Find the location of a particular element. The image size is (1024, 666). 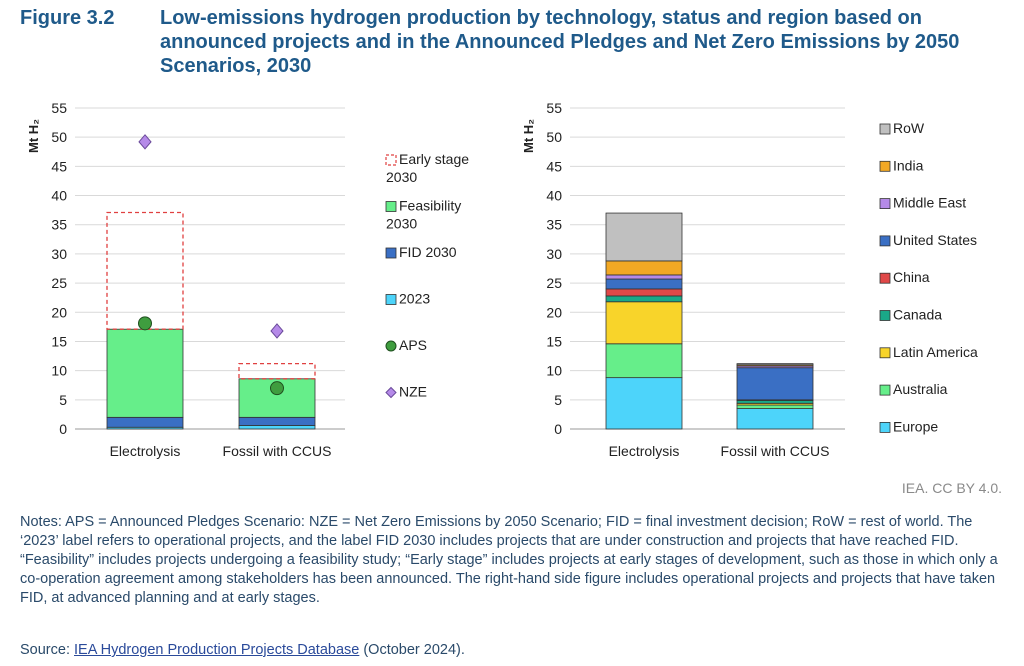

chart1-legend-label: FID 2030 is located at coordinates (428, 252).